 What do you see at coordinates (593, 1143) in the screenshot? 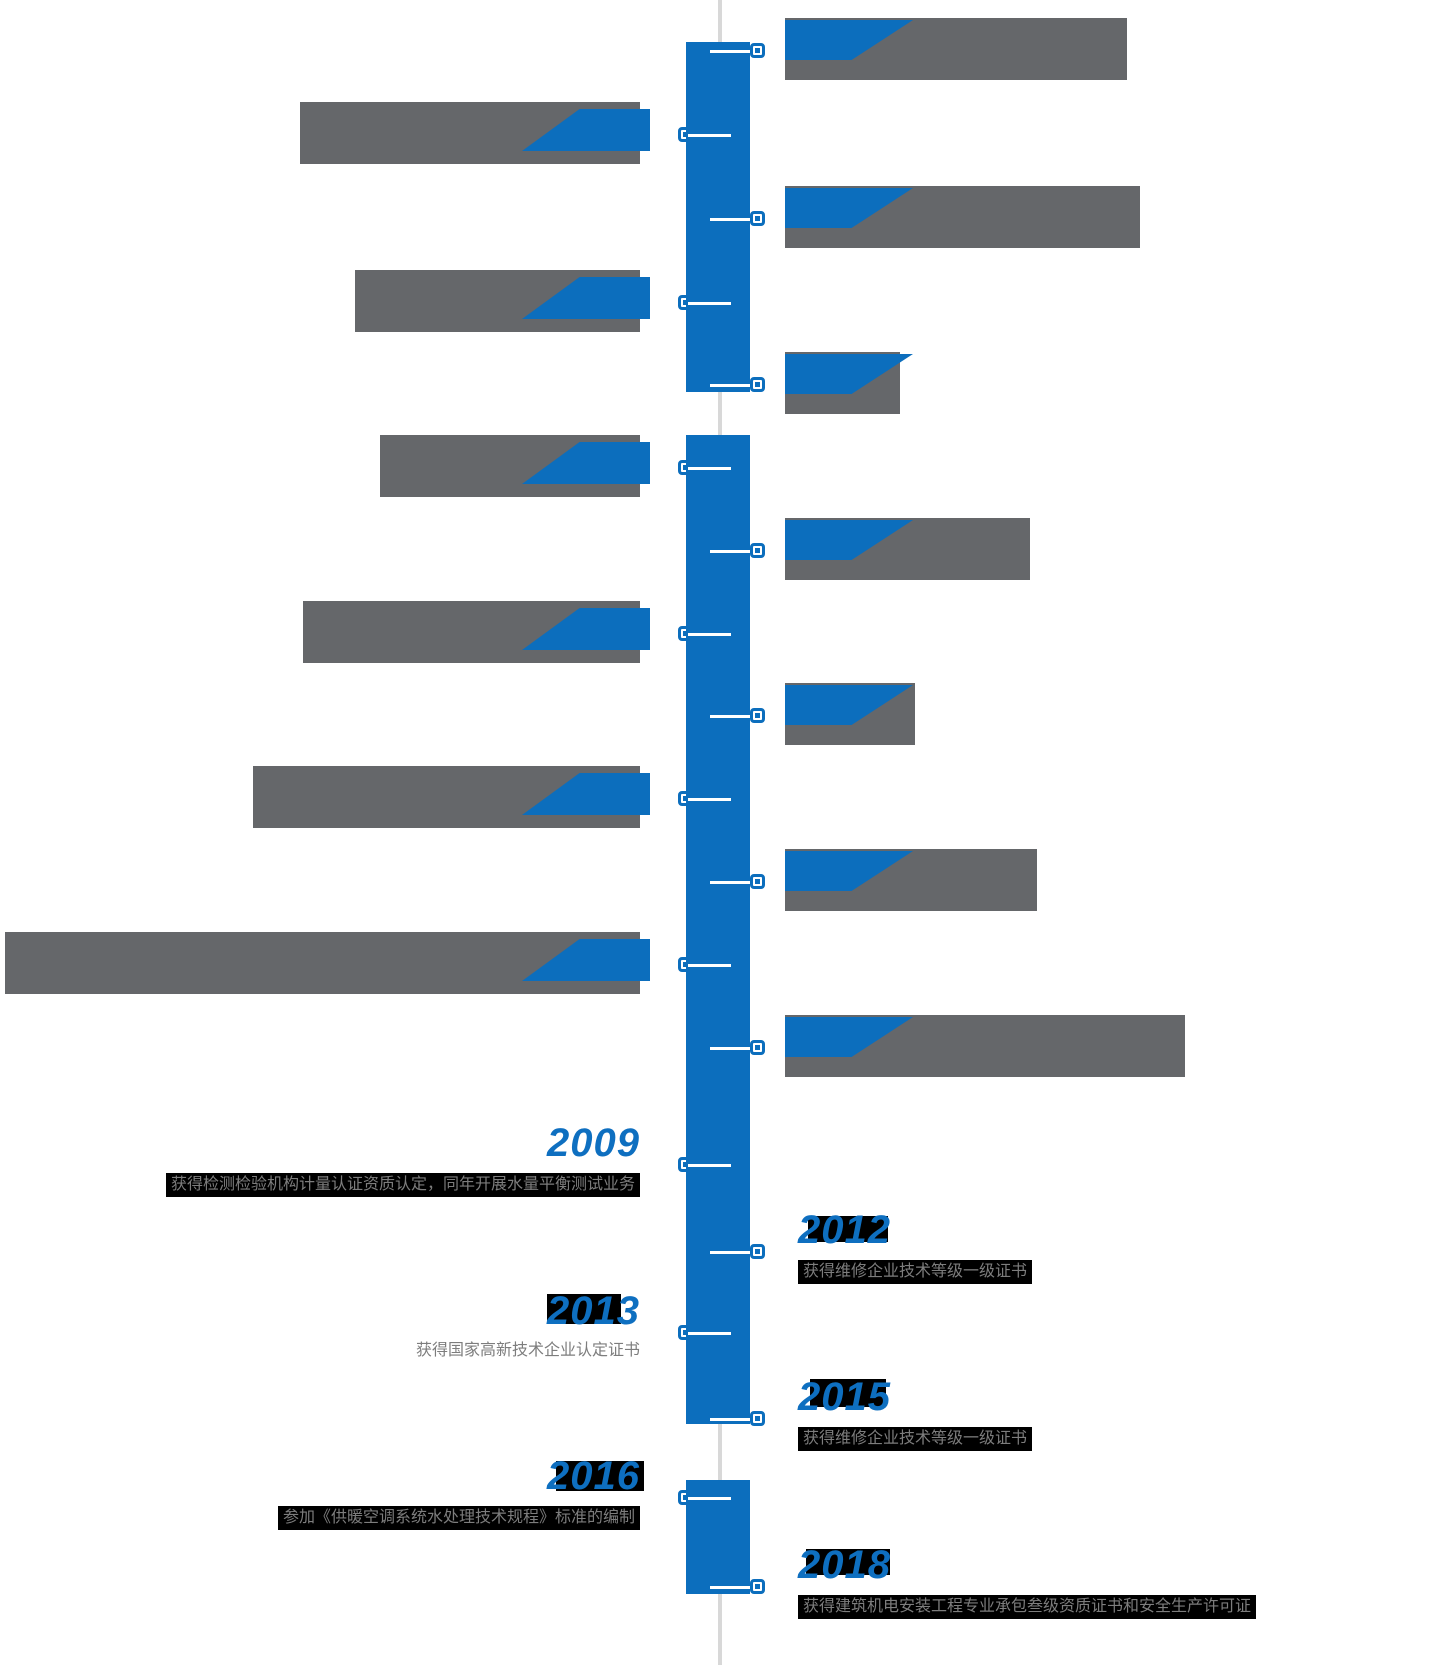
I see `year-label: 2009` at bounding box center [593, 1143].